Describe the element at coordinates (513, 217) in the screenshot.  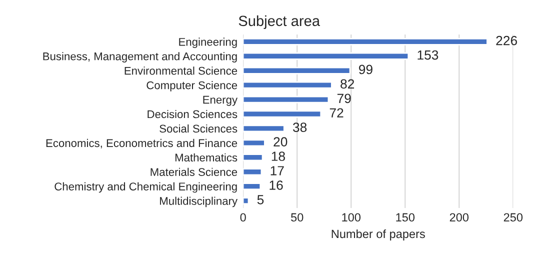
I see `x-tick-label: 250` at that location.